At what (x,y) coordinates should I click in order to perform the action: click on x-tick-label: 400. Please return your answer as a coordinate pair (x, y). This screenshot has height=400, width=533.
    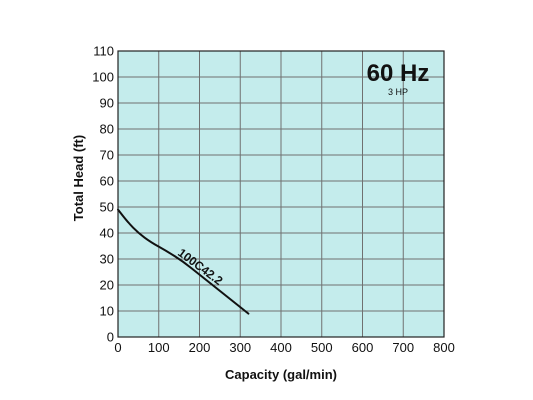
    Looking at the image, I should click on (281, 347).